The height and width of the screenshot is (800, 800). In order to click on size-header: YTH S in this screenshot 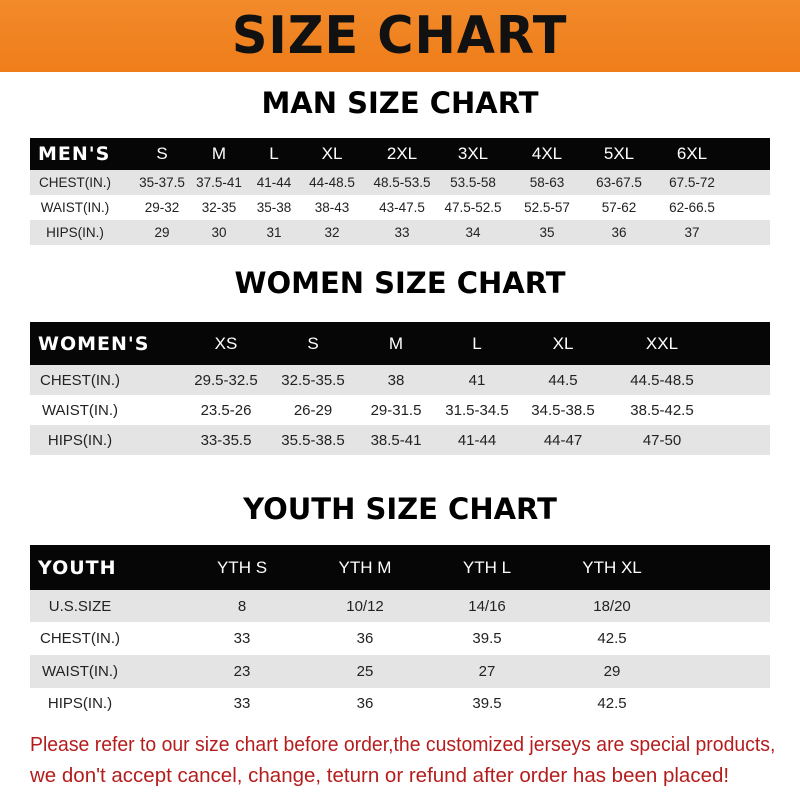, I will do `click(242, 567)`.